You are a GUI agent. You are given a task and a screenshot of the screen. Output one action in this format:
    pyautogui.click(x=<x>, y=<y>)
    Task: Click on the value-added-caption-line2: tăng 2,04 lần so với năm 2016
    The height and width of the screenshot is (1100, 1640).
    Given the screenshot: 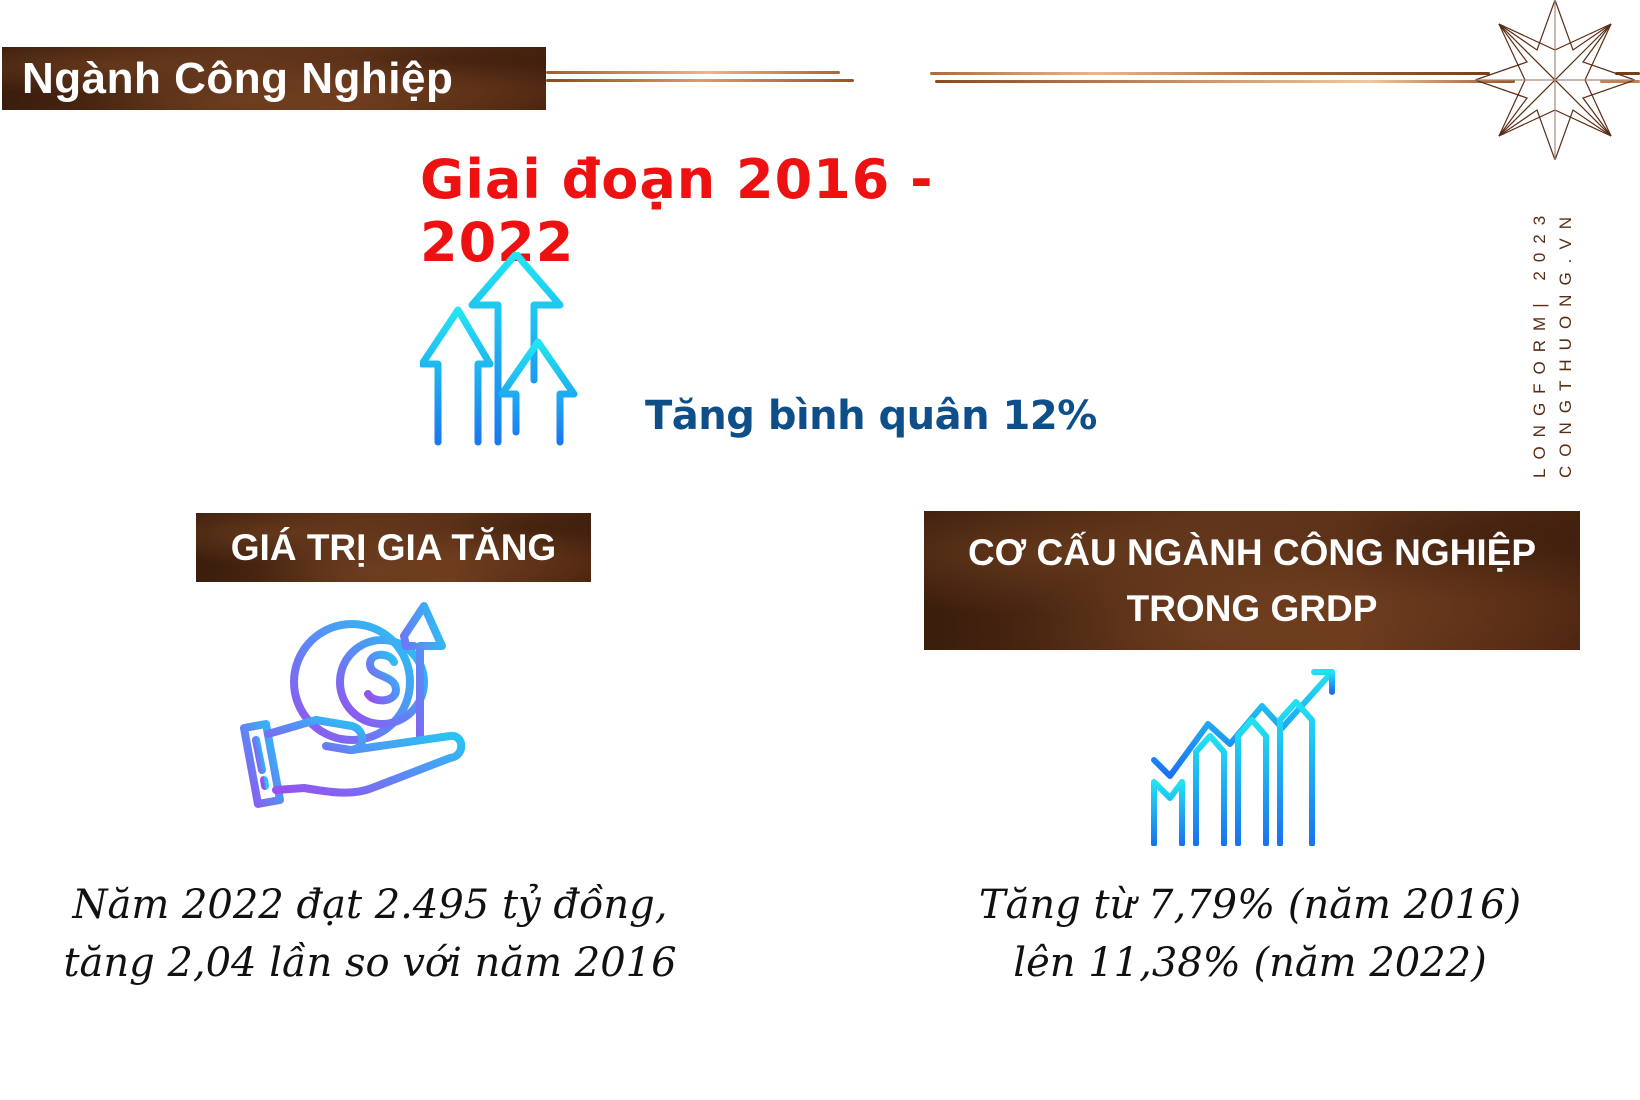 What is the action you would take?
    pyautogui.click(x=370, y=963)
    